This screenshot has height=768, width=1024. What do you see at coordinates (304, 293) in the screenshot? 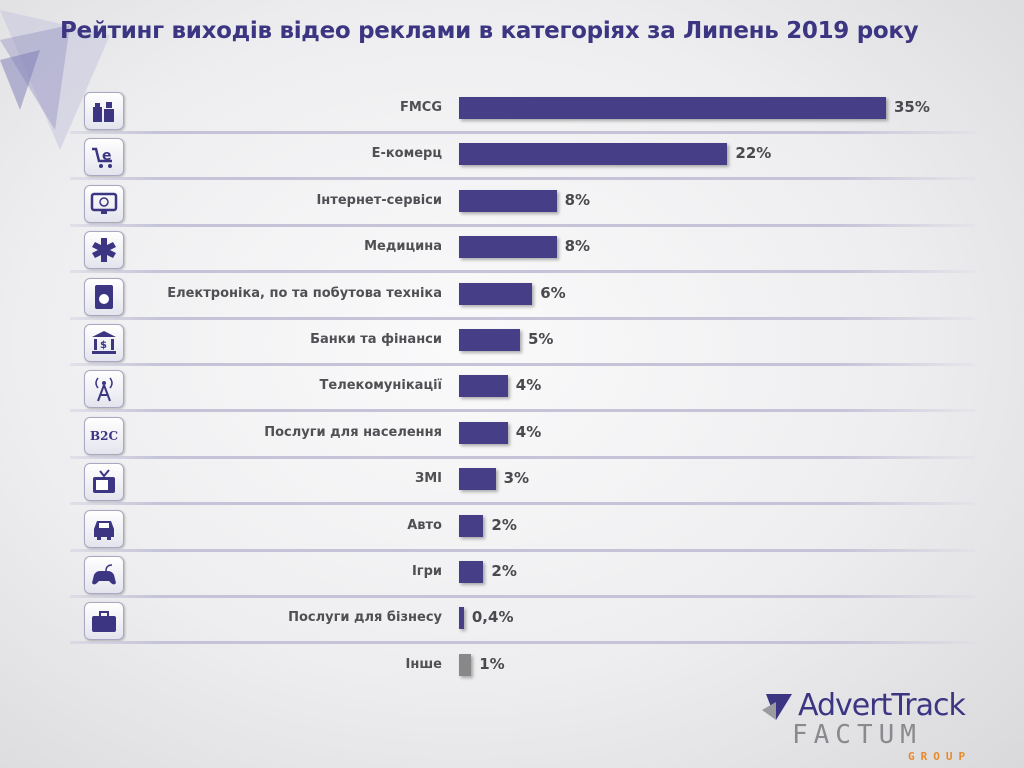
I see `category-label: Електроніка, по та побутова техніка` at bounding box center [304, 293].